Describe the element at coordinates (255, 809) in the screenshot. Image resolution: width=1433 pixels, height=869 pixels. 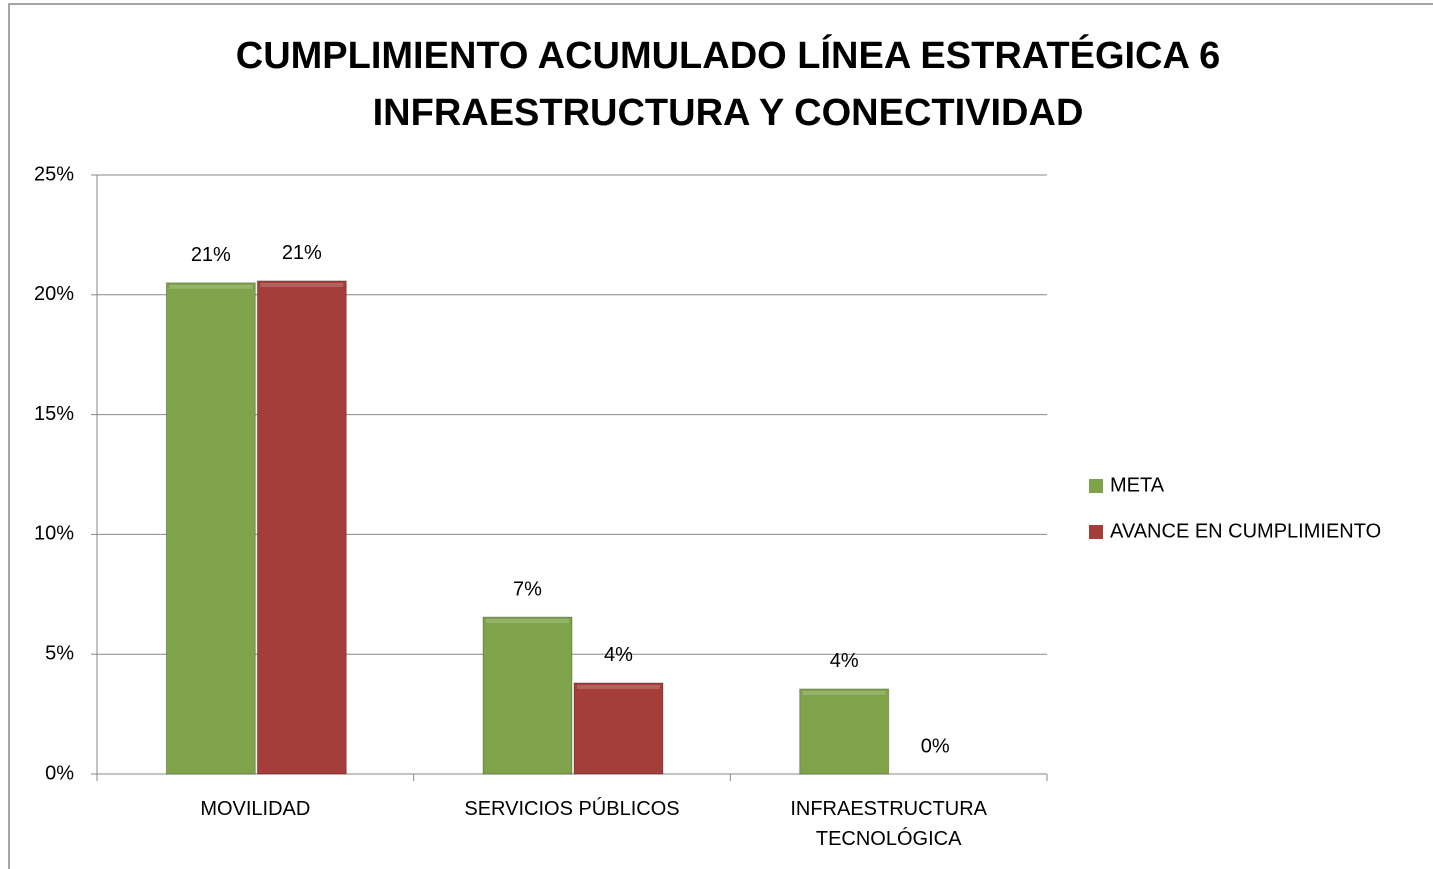
I see `x-tick-label: MOVILIDAD` at that location.